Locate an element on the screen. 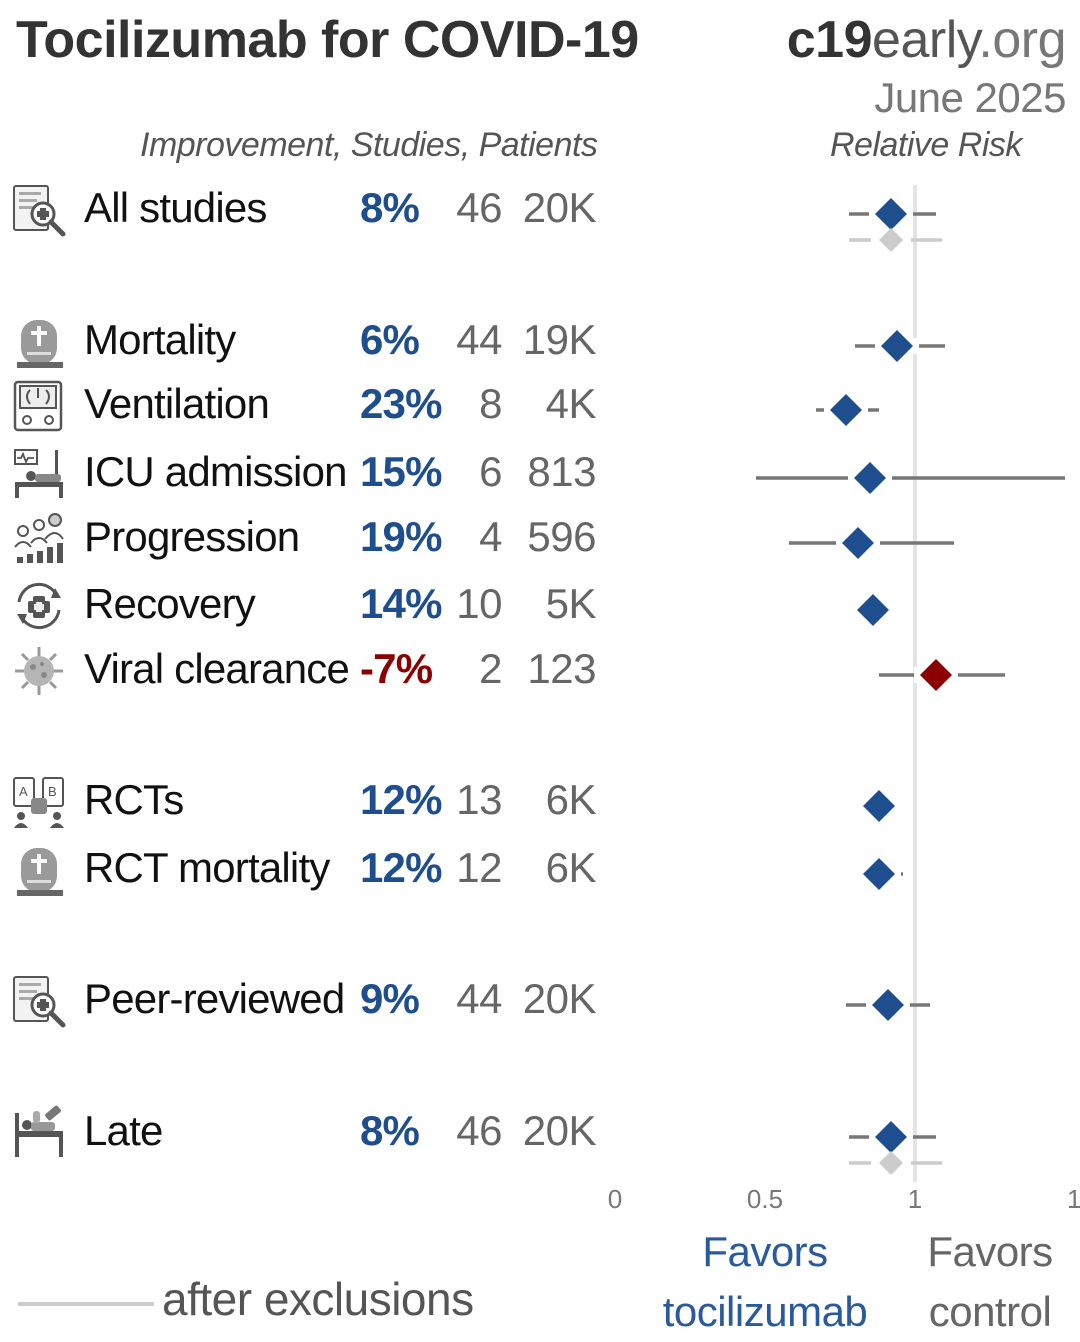  study-count: 13 is located at coordinates (479, 799).